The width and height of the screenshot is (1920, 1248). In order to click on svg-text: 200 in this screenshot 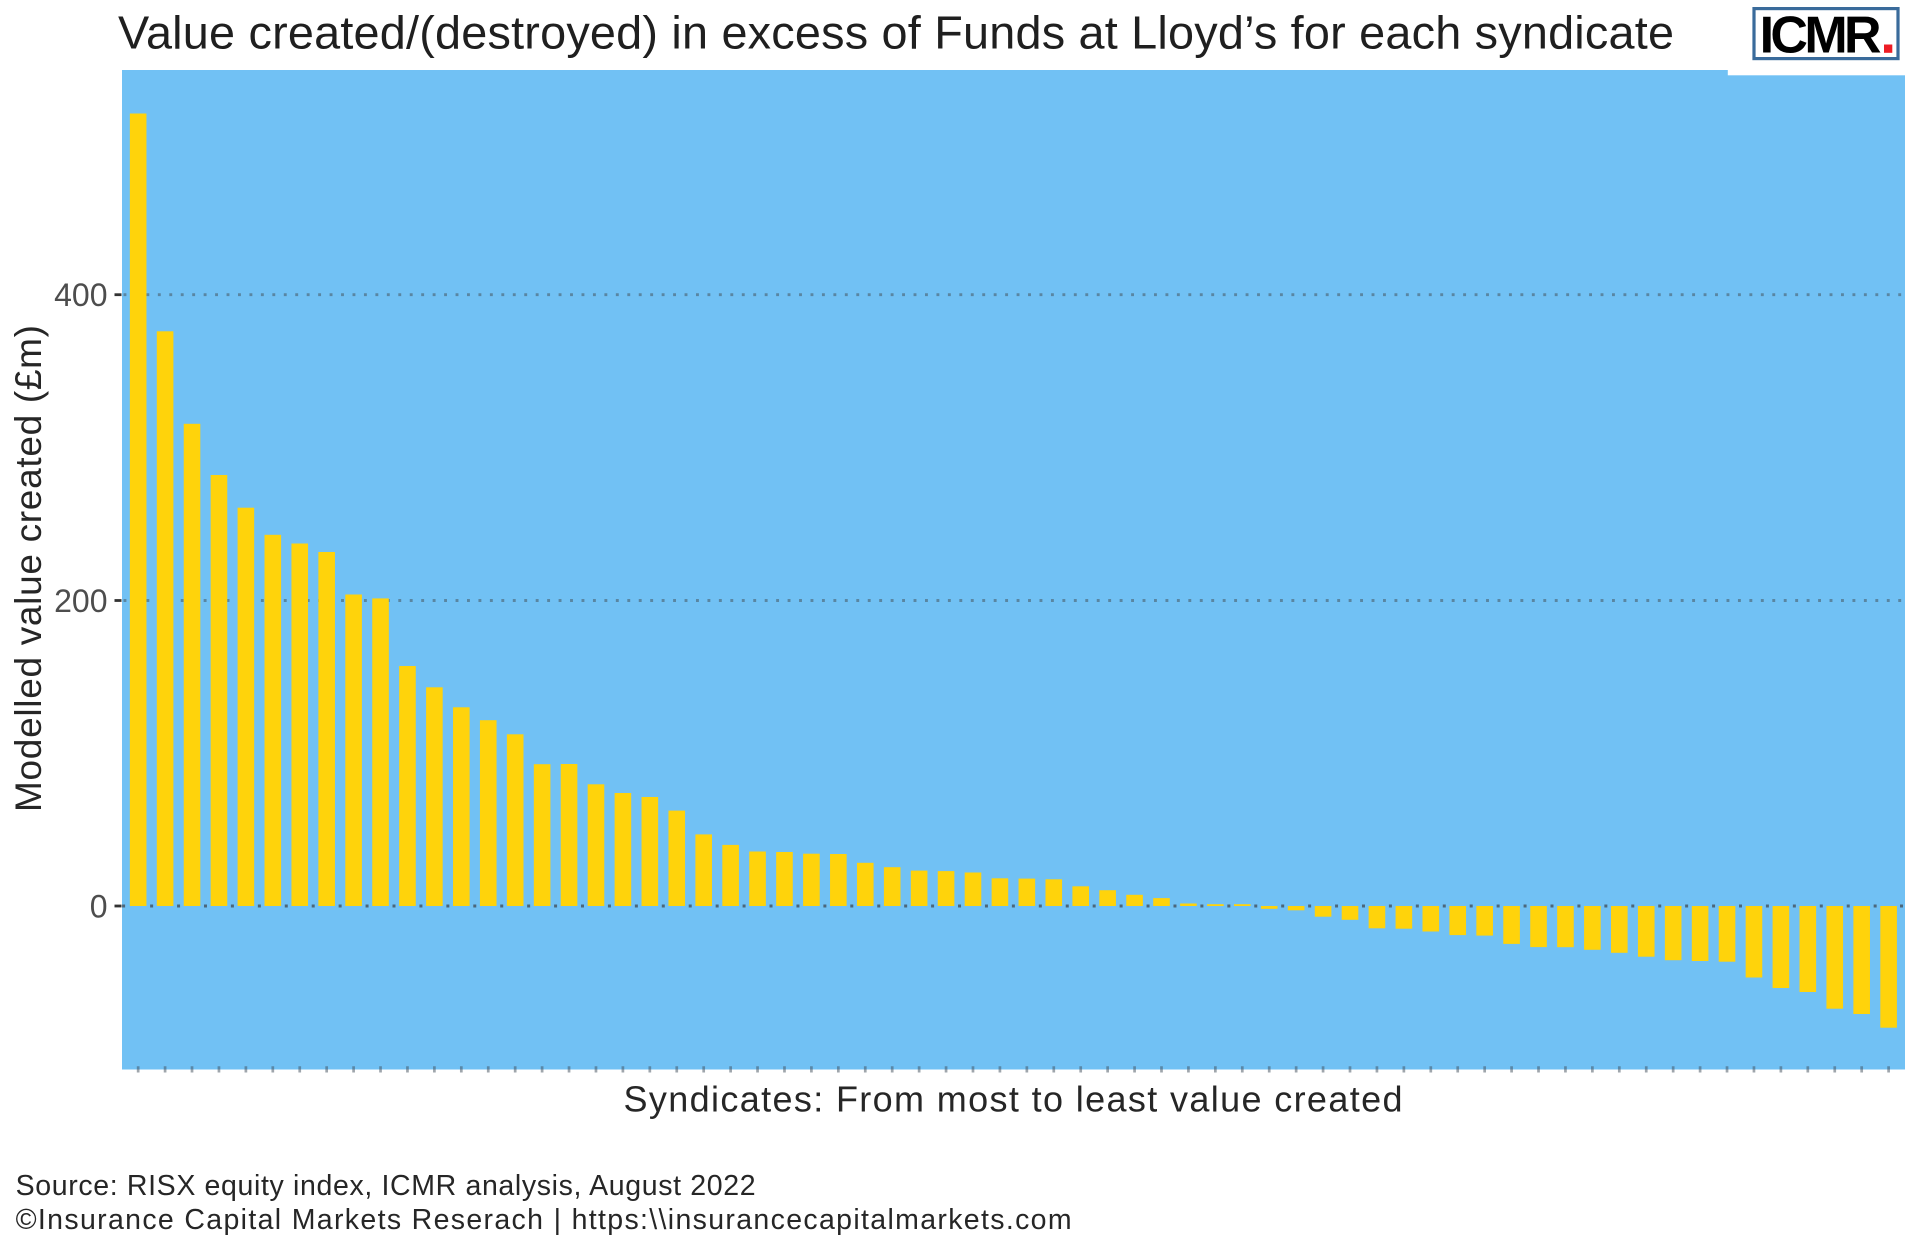, I will do `click(80, 601)`.